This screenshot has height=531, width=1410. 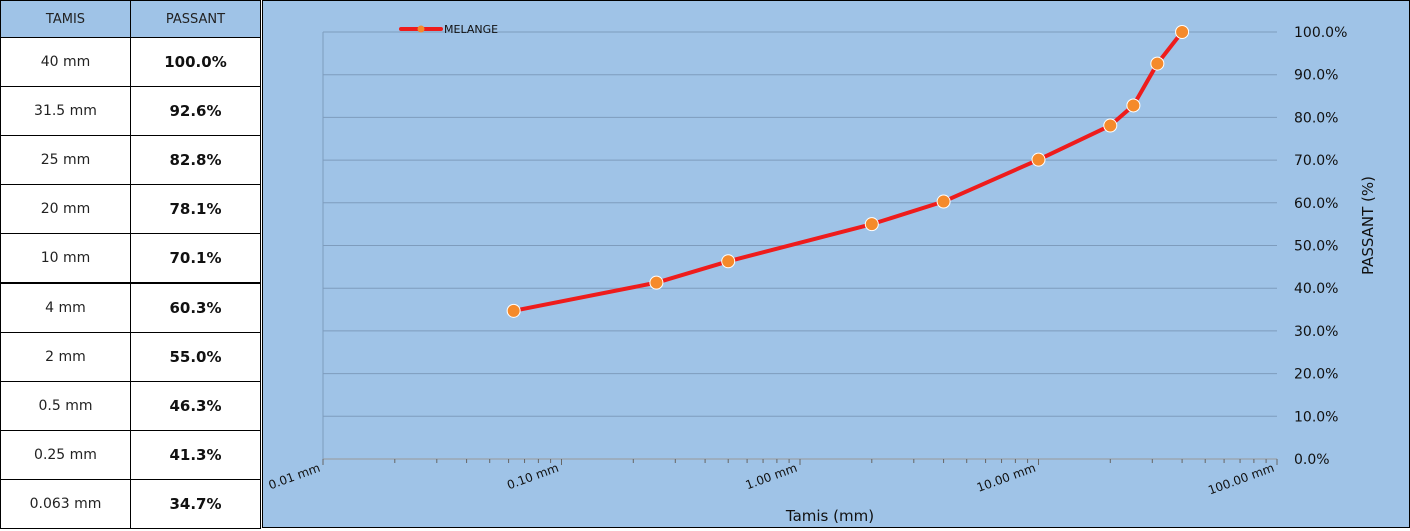 I want to click on y-tick-label: 10.0%, so click(x=1316, y=417).